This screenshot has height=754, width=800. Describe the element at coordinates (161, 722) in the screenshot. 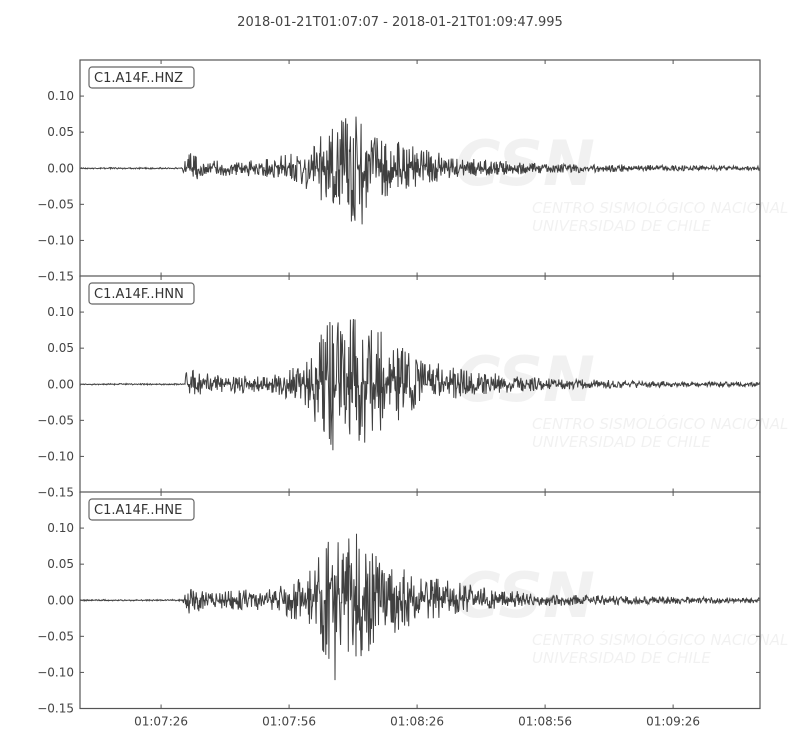

I see `x-tick-label: 01:07:26` at that location.